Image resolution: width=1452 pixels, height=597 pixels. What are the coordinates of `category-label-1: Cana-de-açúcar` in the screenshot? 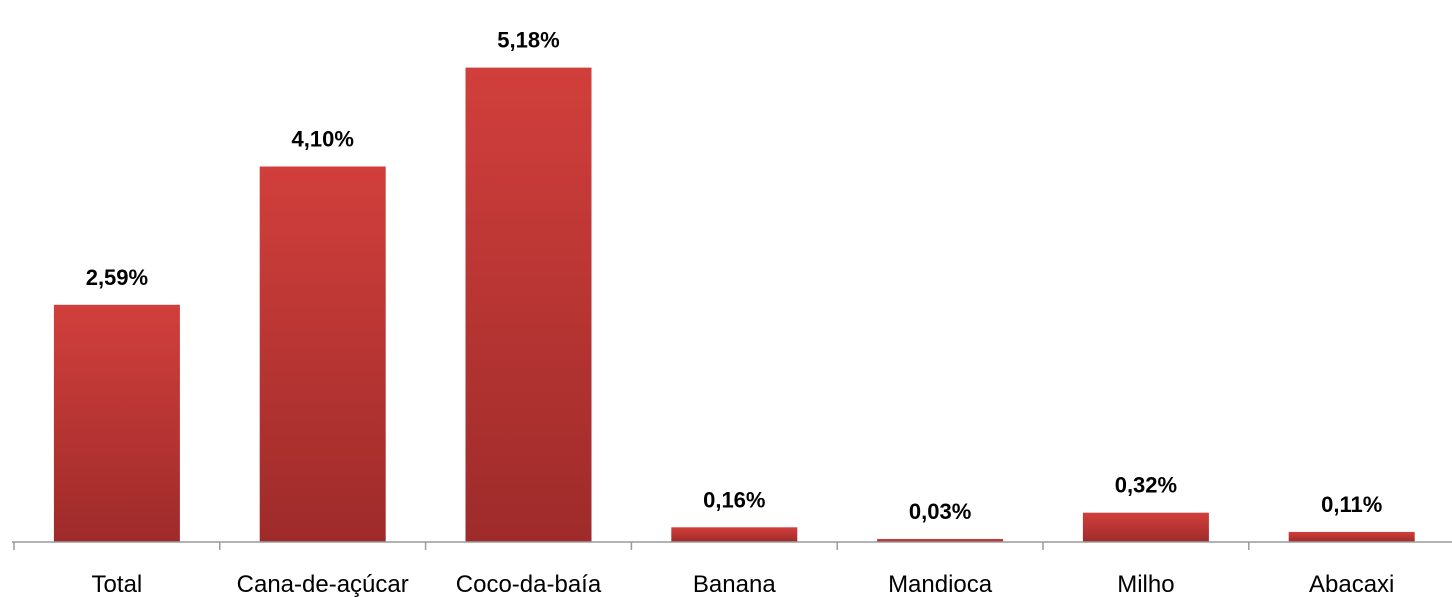 It's located at (323, 584).